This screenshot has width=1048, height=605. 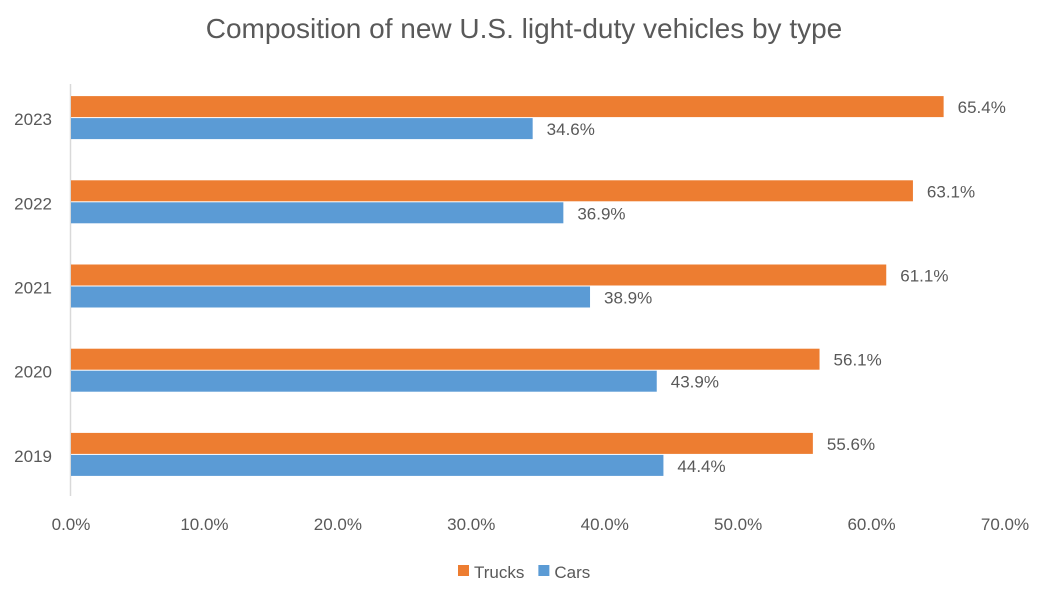 I want to click on y-tick-label: 2019, so click(x=33, y=456).